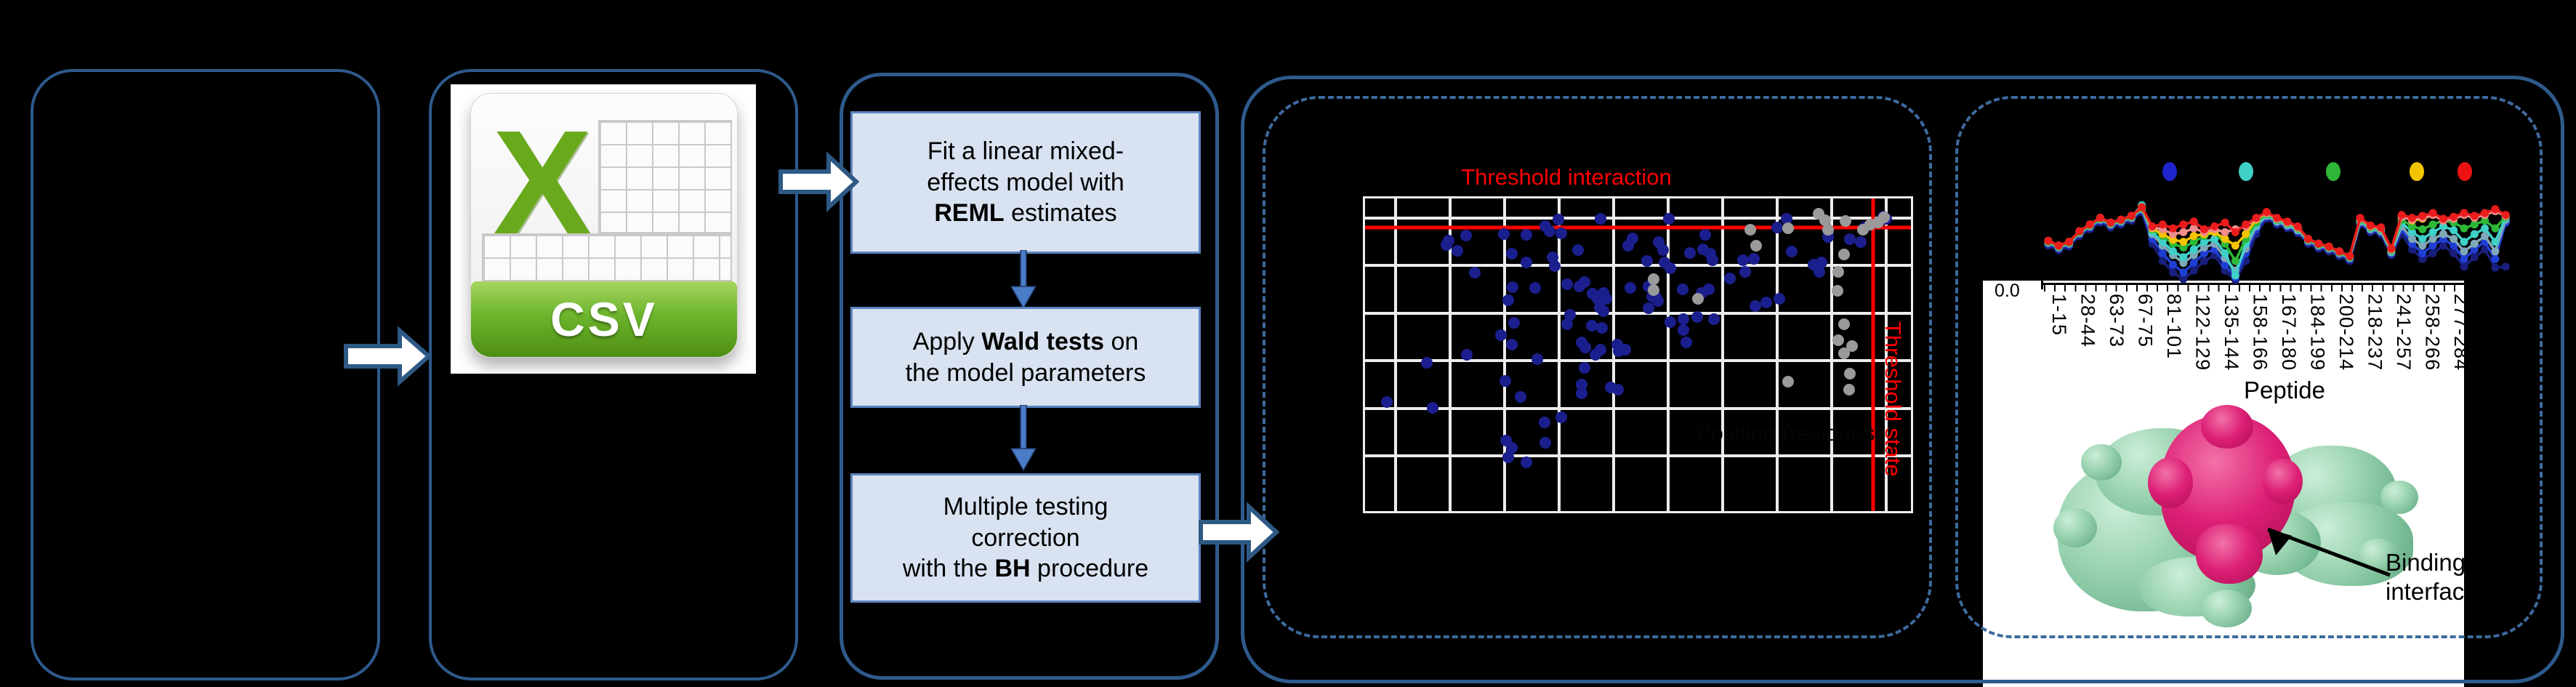 The height and width of the screenshot is (687, 2576). I want to click on panel-csv, so click(613, 374).